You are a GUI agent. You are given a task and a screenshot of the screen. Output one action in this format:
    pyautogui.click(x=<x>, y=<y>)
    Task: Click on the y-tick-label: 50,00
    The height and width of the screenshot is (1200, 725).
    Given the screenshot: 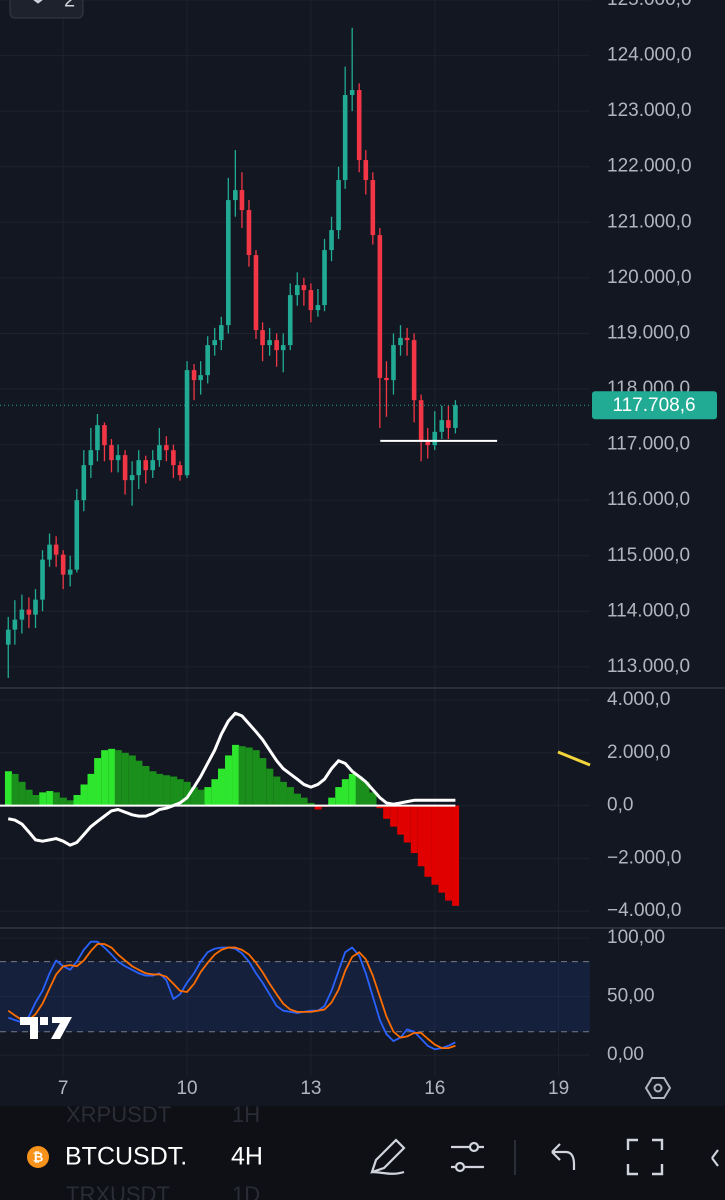 What is the action you would take?
    pyautogui.click(x=631, y=996)
    